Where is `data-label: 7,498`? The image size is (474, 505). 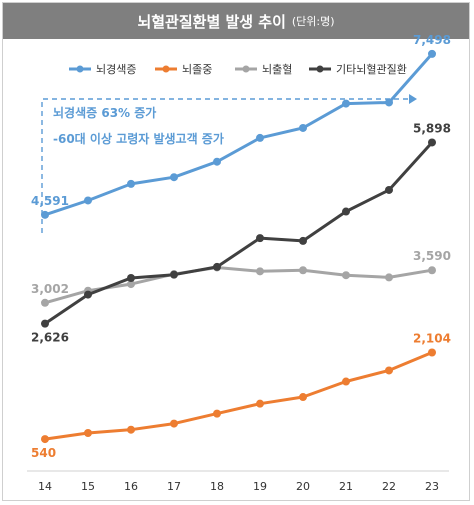 data-label: 7,498 is located at coordinates (432, 40).